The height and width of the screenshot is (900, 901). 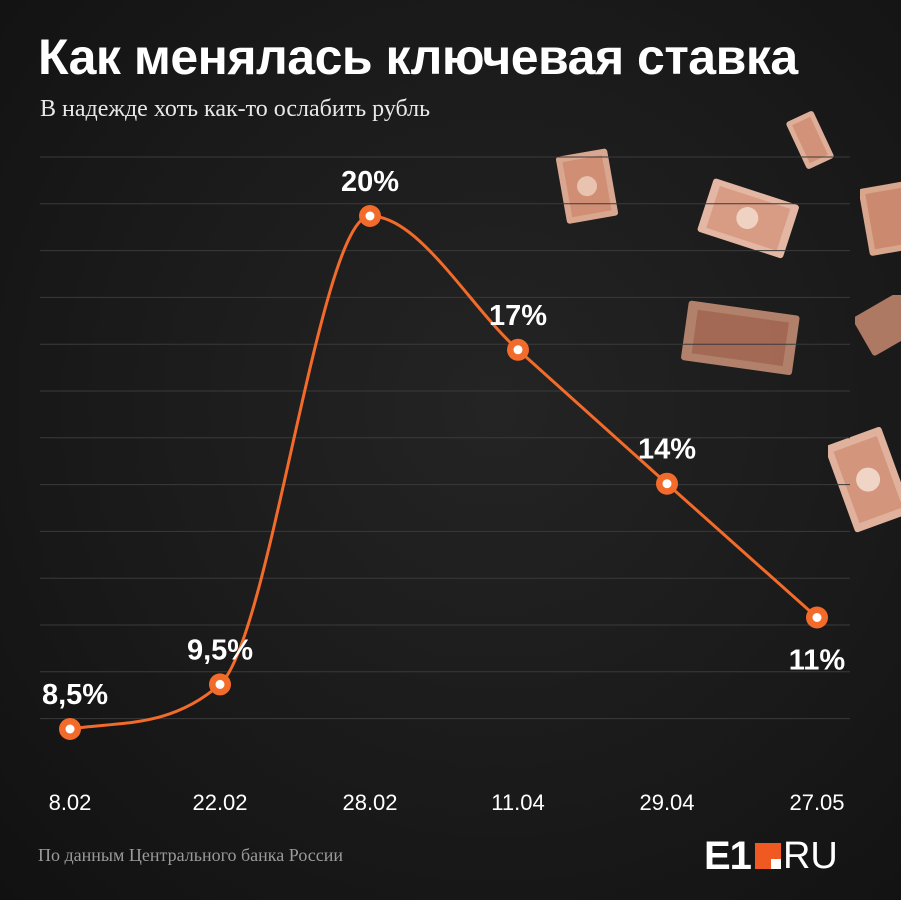 What do you see at coordinates (220, 650) in the screenshot?
I see `data-label: 9,5%` at bounding box center [220, 650].